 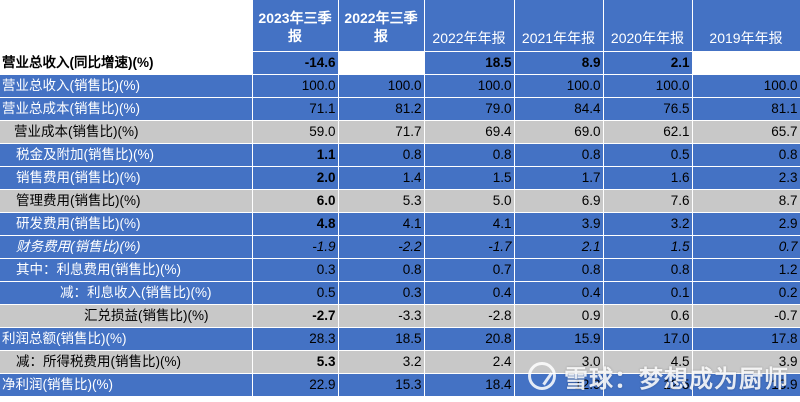 I want to click on table-row: 其中：利息费用(销售比)(%) 0.3 0.8 0.7 0.8 0.8 1.2, so click(x=400, y=270).